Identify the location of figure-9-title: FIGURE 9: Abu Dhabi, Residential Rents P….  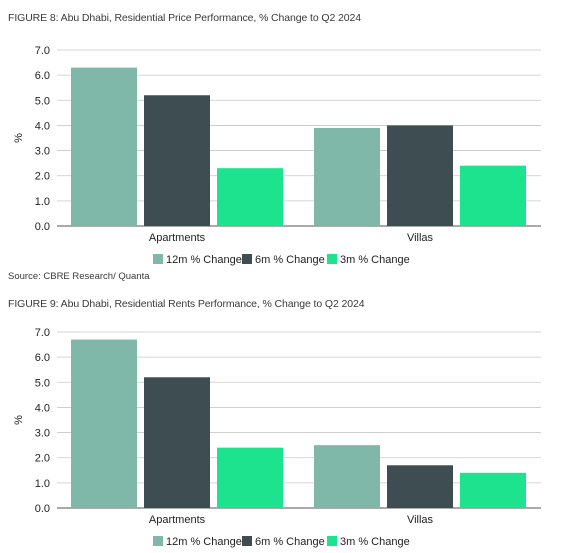
(186, 304).